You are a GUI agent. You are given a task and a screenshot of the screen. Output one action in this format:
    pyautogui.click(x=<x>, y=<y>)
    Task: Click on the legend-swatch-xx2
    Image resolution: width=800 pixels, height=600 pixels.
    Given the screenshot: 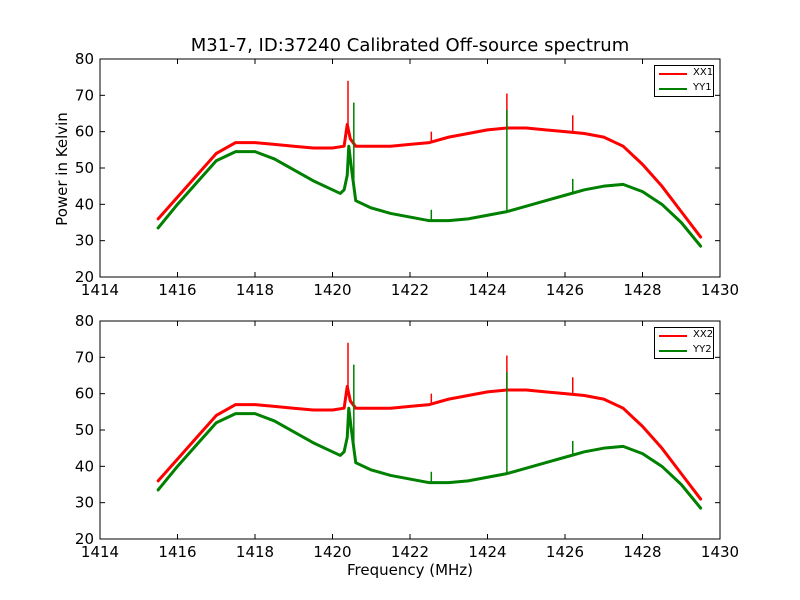 What is the action you would take?
    pyautogui.click(x=673, y=336)
    